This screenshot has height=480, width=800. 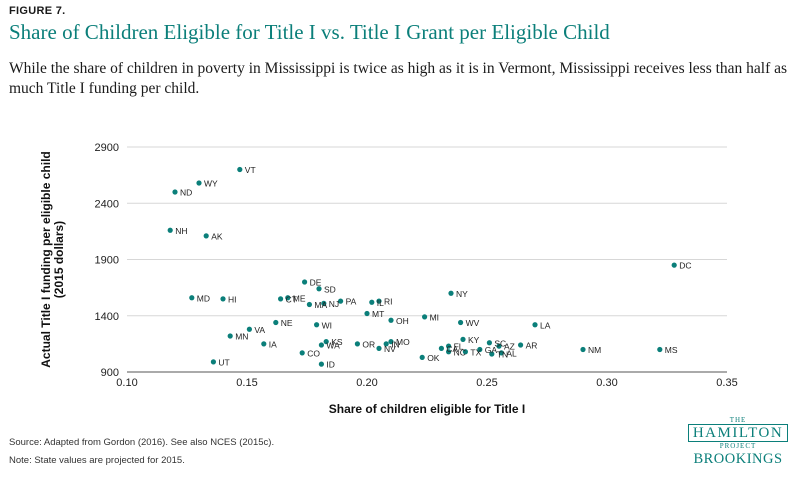 What do you see at coordinates (500, 343) in the screenshot?
I see `point-label-sc: SC` at bounding box center [500, 343].